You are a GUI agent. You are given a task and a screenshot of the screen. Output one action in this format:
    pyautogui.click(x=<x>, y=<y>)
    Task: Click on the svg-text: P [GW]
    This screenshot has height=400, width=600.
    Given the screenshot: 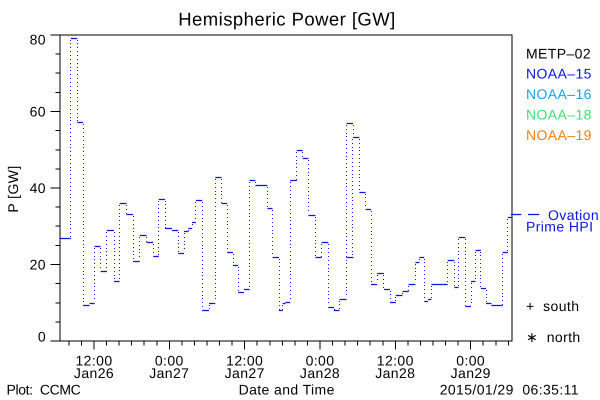 What is the action you would take?
    pyautogui.click(x=13, y=188)
    